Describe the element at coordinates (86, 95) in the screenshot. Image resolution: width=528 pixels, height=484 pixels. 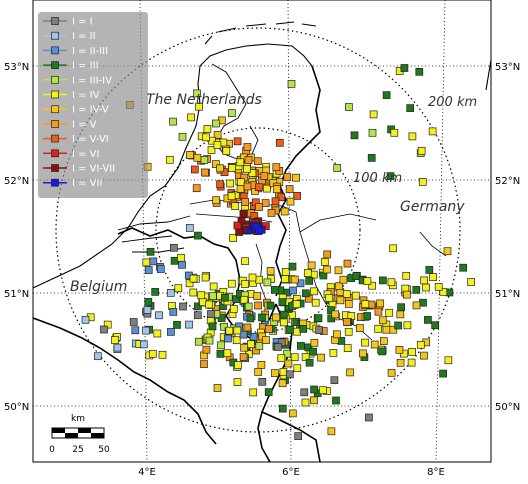
I see `legend-label: I = IV` at that location.